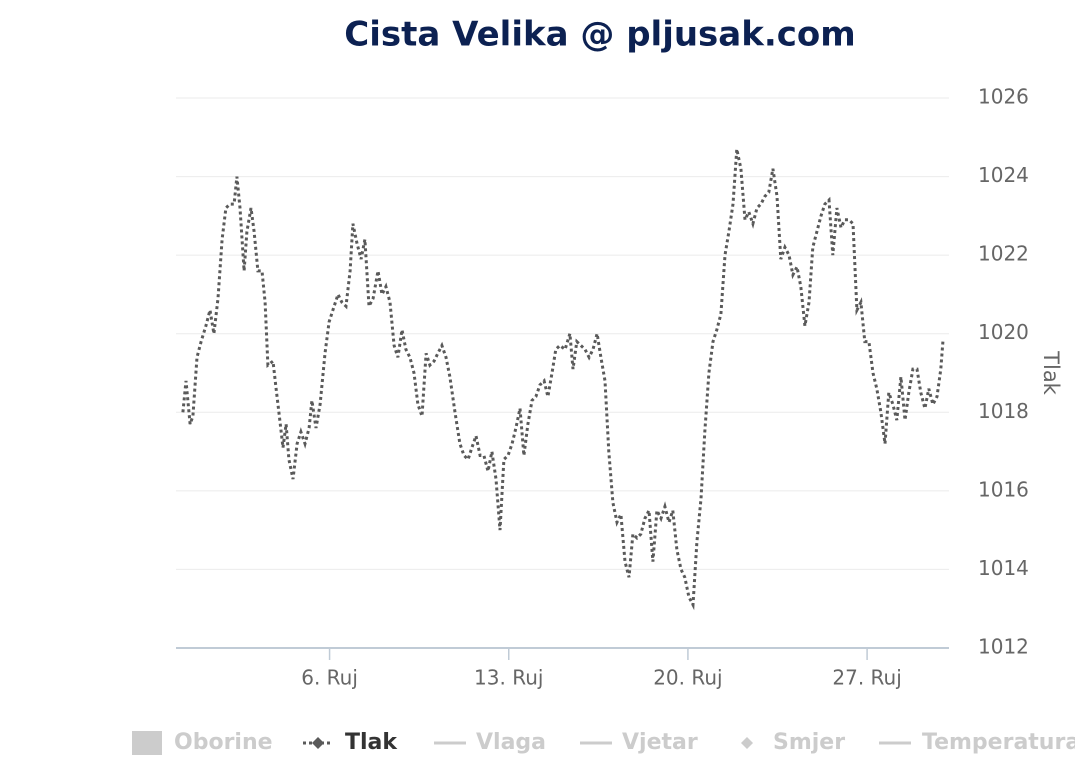 This screenshot has height=772, width=1075. What do you see at coordinates (1003, 568) in the screenshot?
I see `y-tick-label: 1014` at bounding box center [1003, 568].